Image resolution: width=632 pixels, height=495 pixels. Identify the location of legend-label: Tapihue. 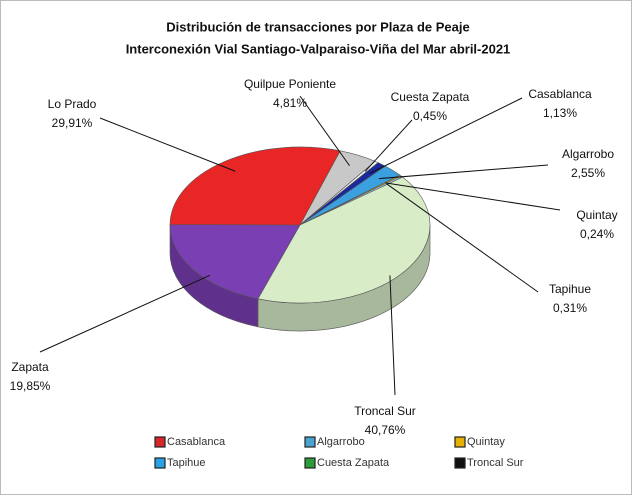
(186, 463).